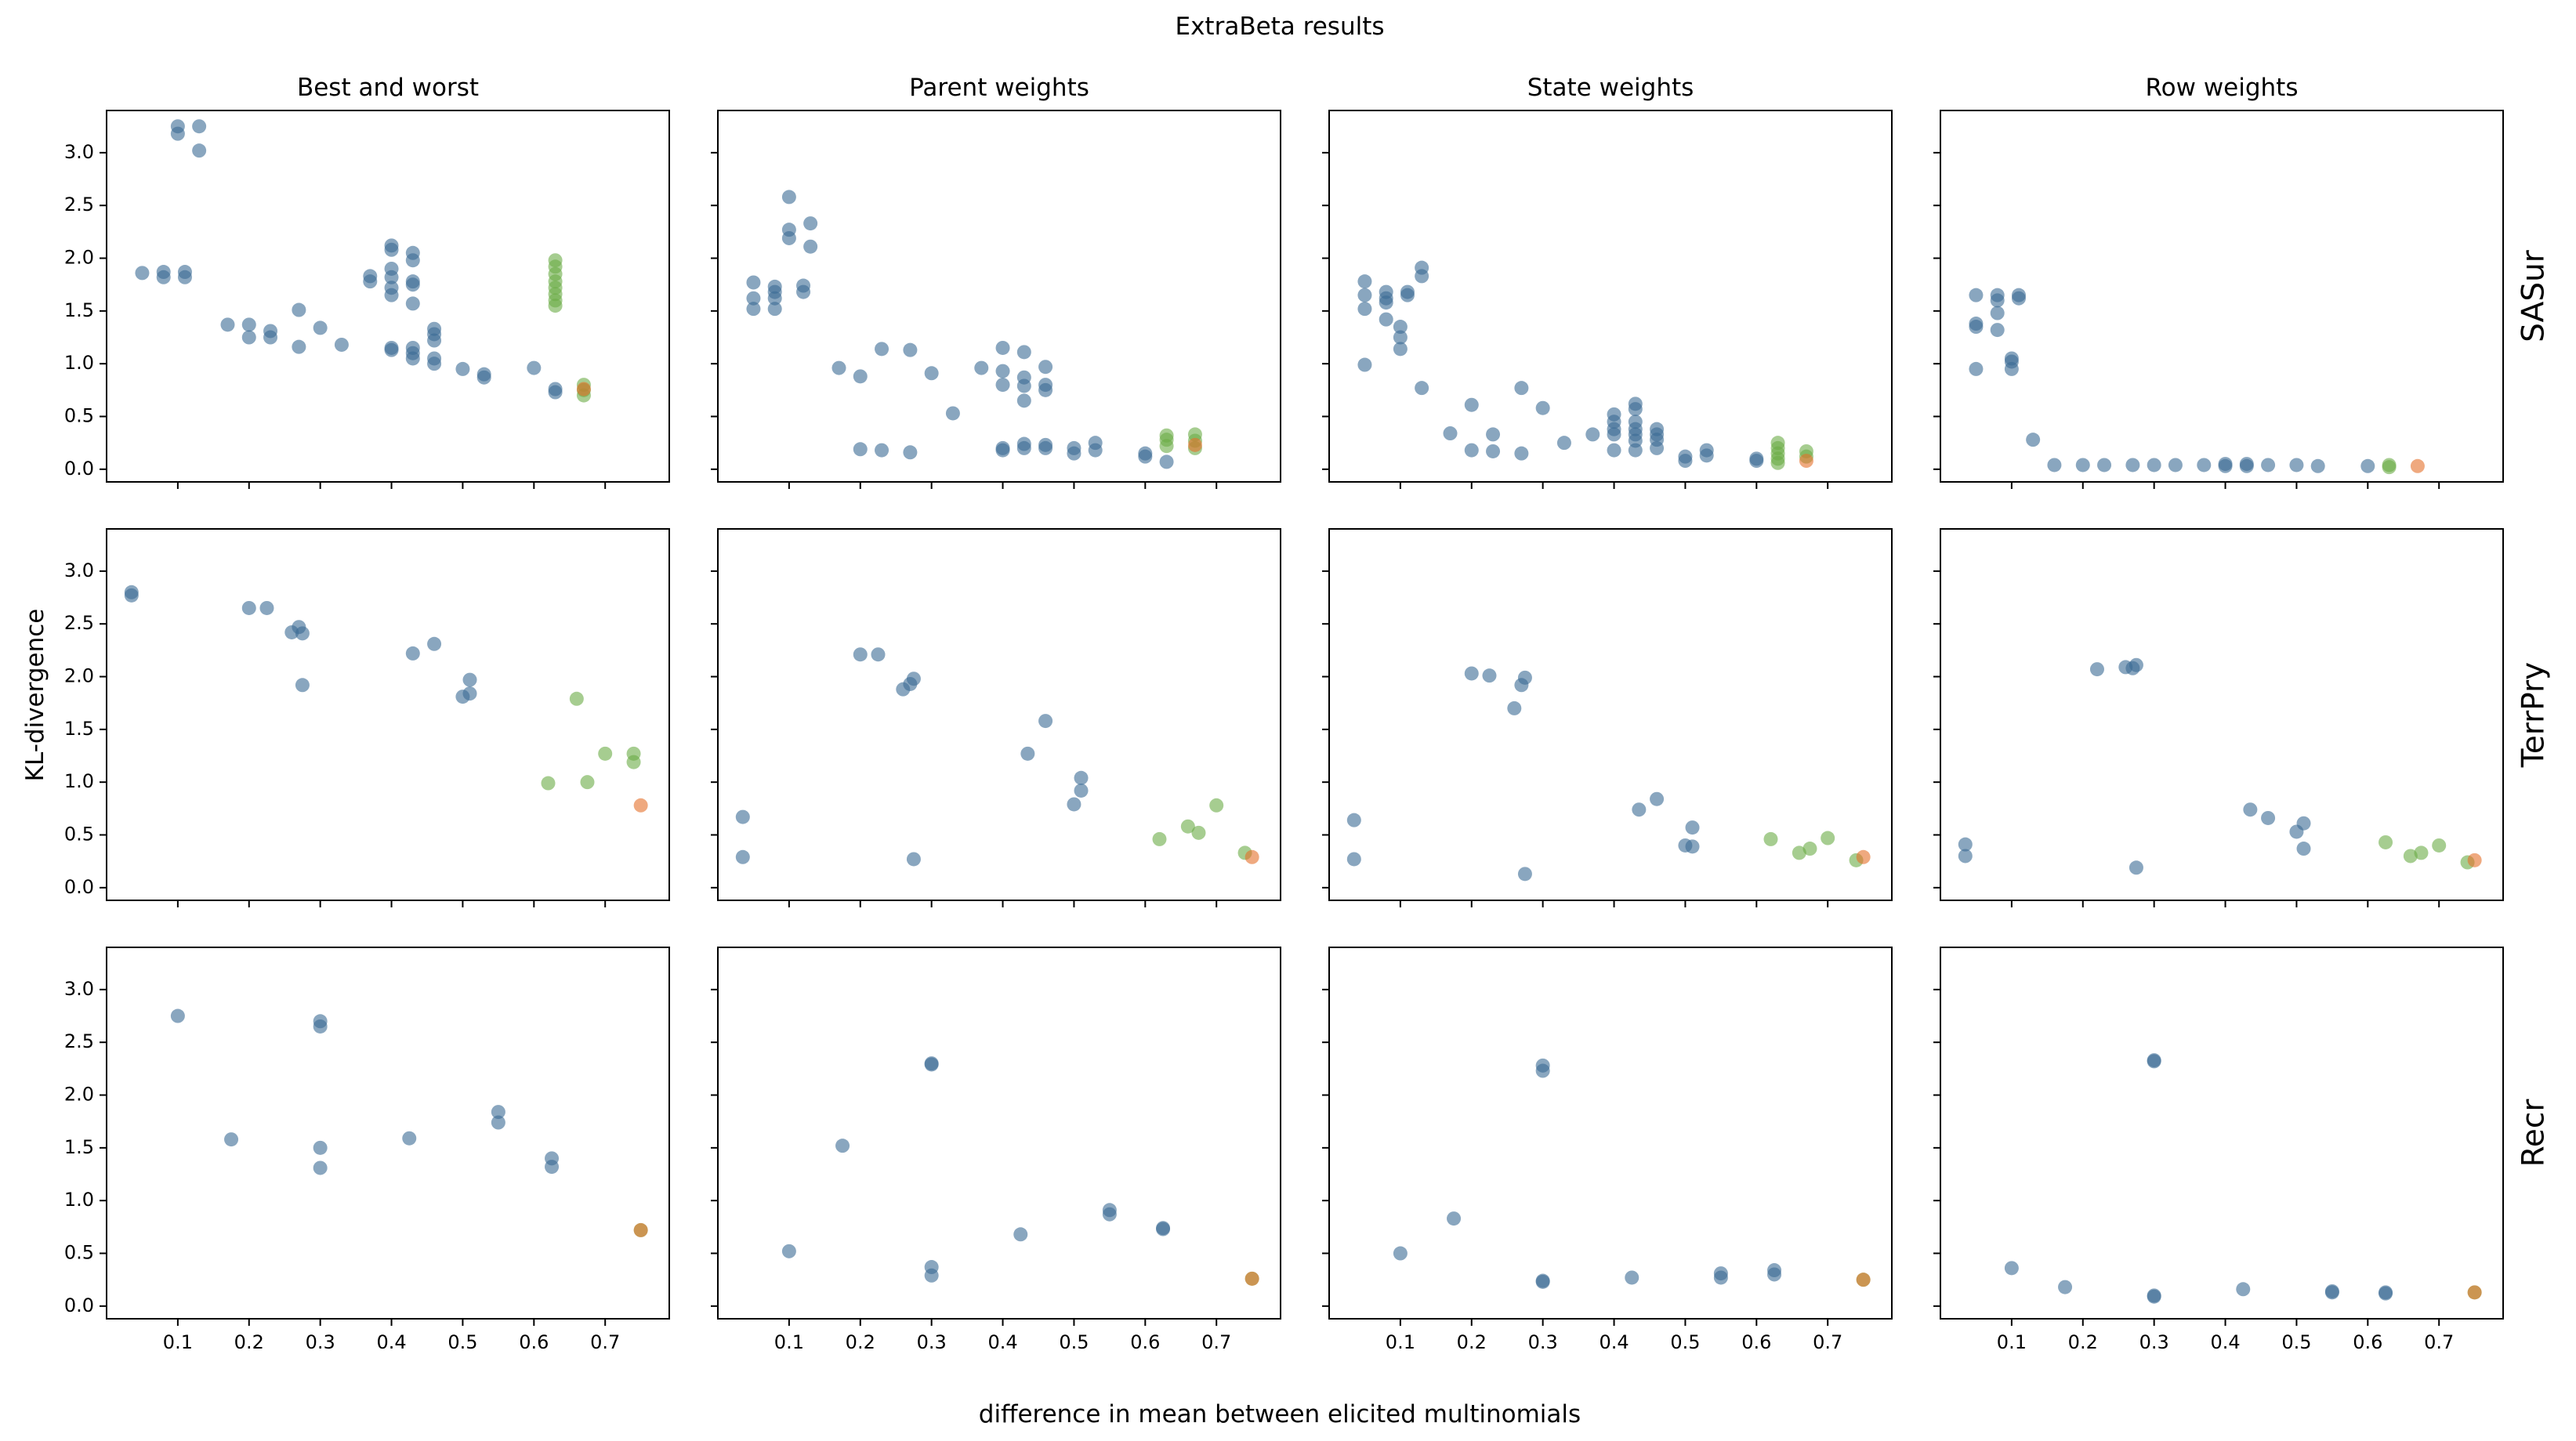 The height and width of the screenshot is (1441, 2576). Describe the element at coordinates (79, 258) in the screenshot. I see `y-tick-label: 2.0` at that location.